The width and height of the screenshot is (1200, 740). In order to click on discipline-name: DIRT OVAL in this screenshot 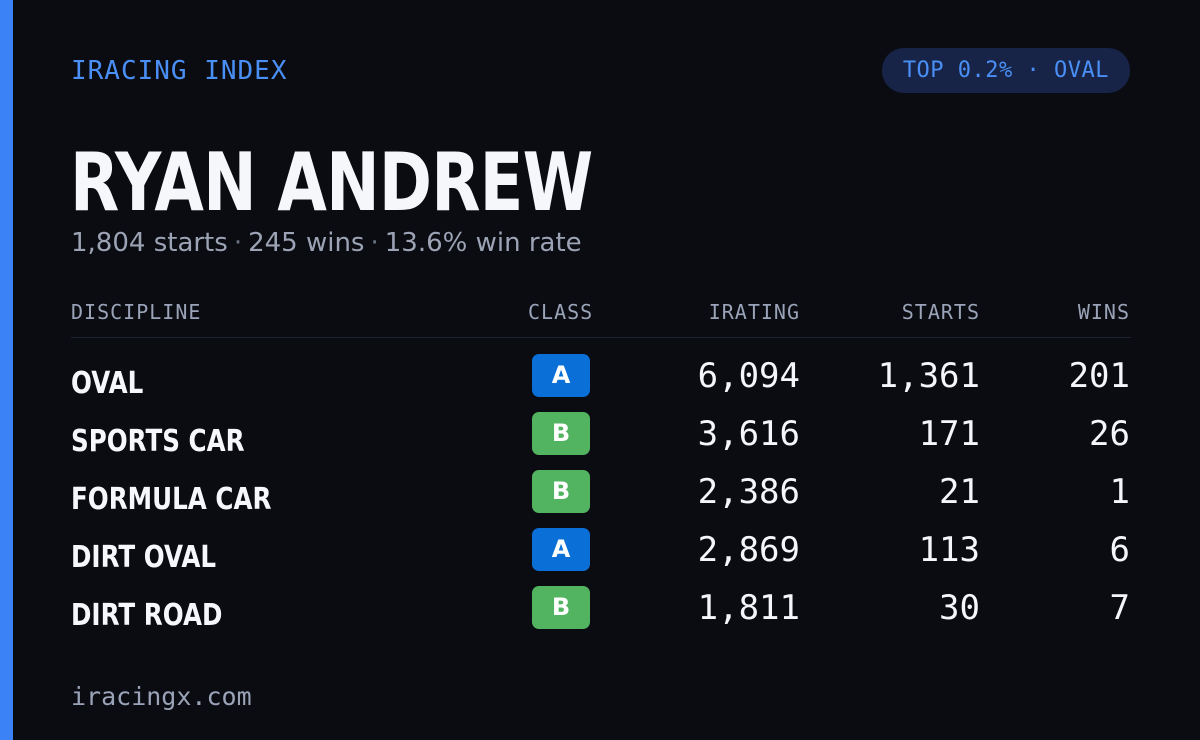, I will do `click(144, 557)`.